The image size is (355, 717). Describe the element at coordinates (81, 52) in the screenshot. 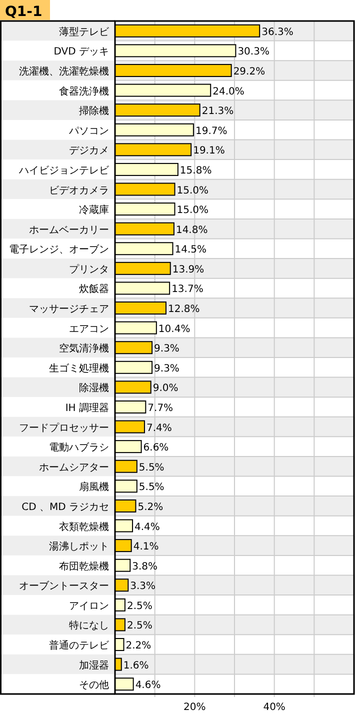

I see `y-tick-label: DVD デッキ` at that location.